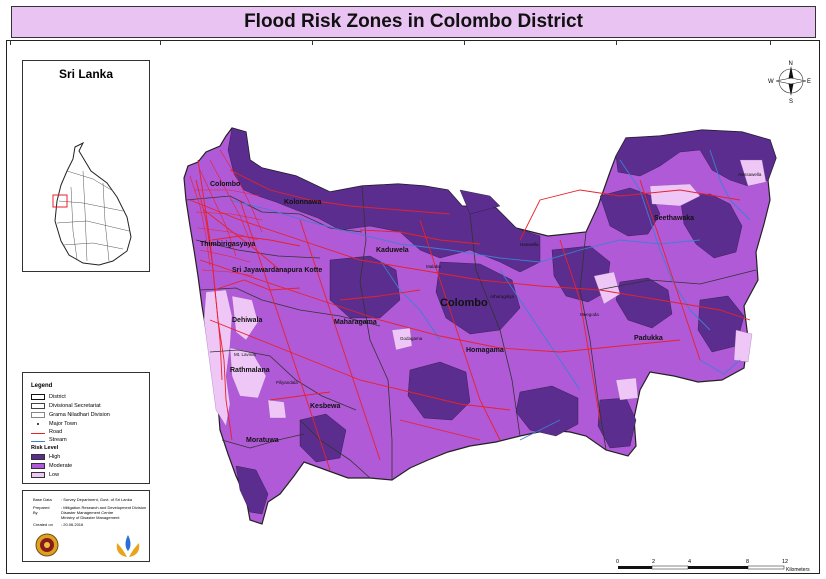  I want to click on legend-label: Grama Niladhari Division, so click(79, 415).